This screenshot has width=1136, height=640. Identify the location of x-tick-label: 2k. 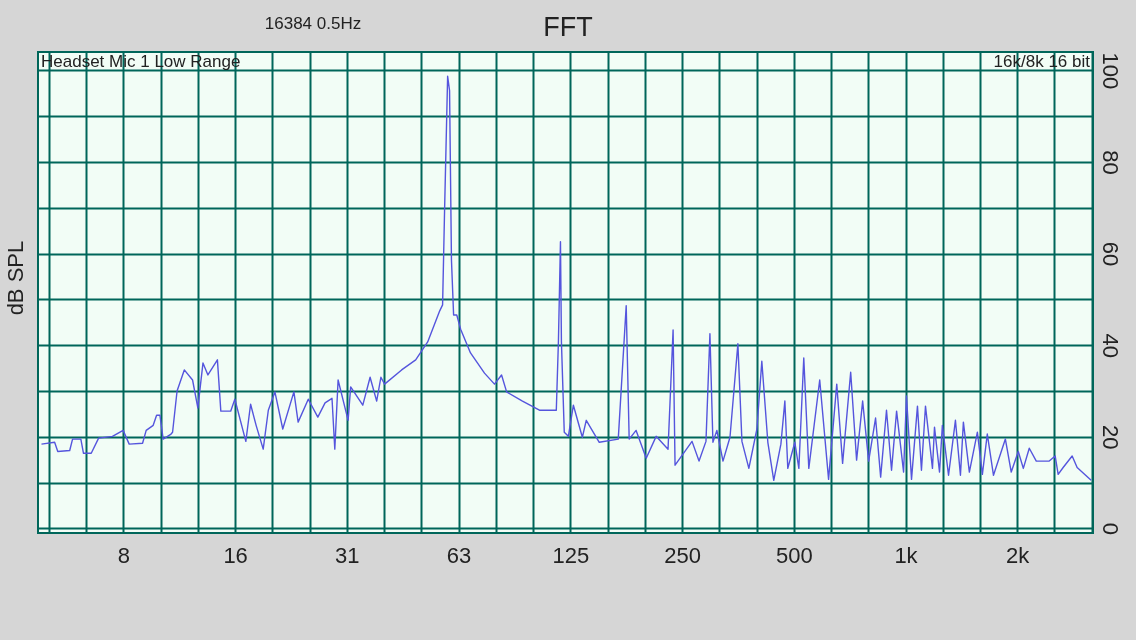
(1018, 555).